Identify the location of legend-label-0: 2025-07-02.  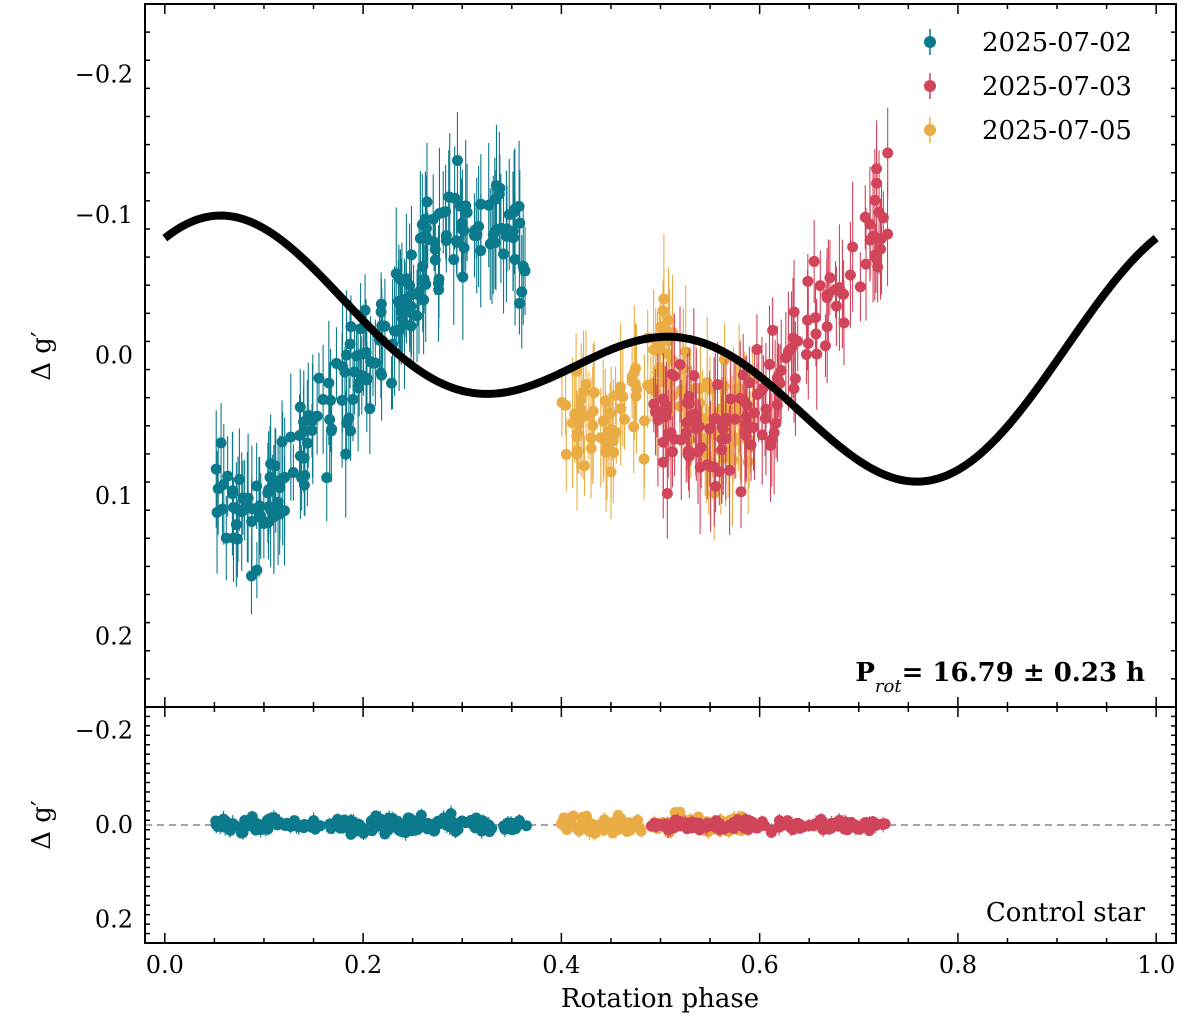
(1057, 43).